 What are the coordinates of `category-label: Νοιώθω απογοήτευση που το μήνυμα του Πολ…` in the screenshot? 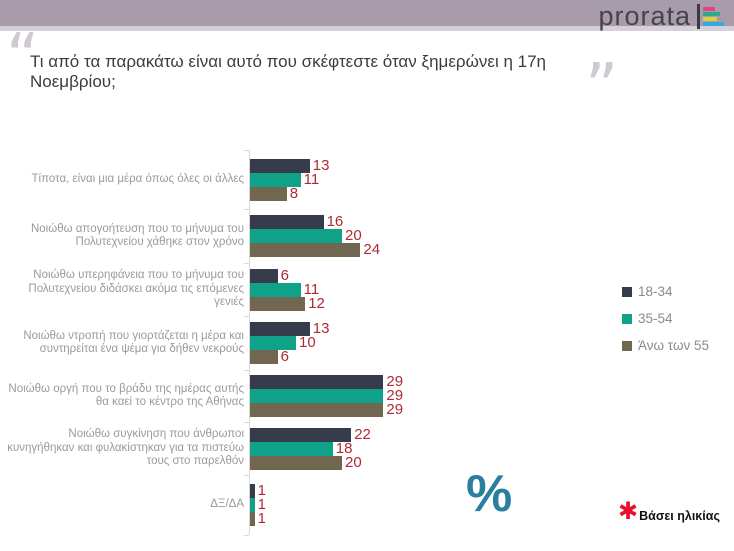 It's located at (137, 235).